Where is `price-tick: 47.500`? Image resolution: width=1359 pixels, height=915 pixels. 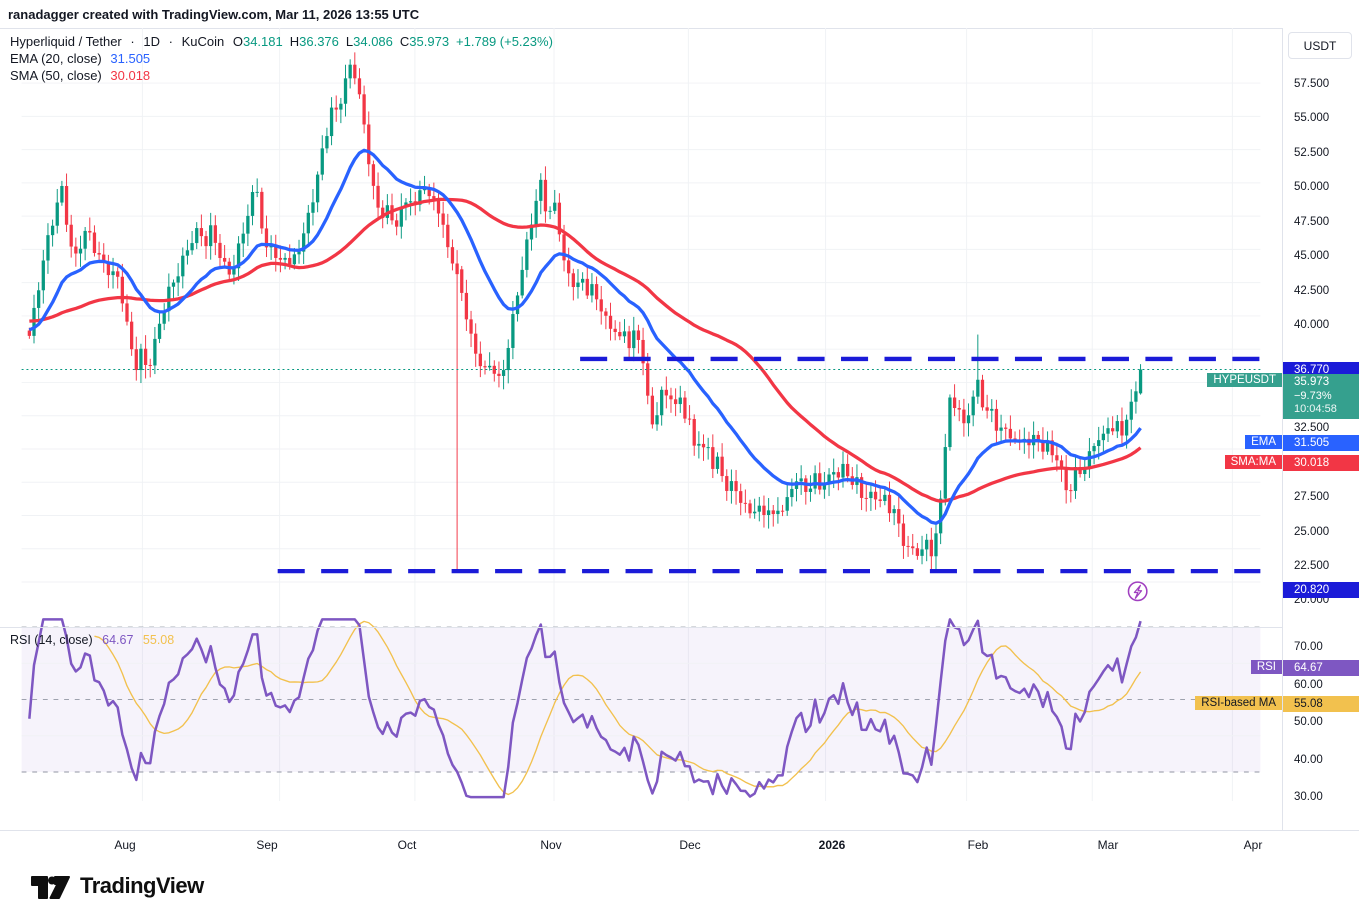 price-tick: 47.500 is located at coordinates (1312, 221).